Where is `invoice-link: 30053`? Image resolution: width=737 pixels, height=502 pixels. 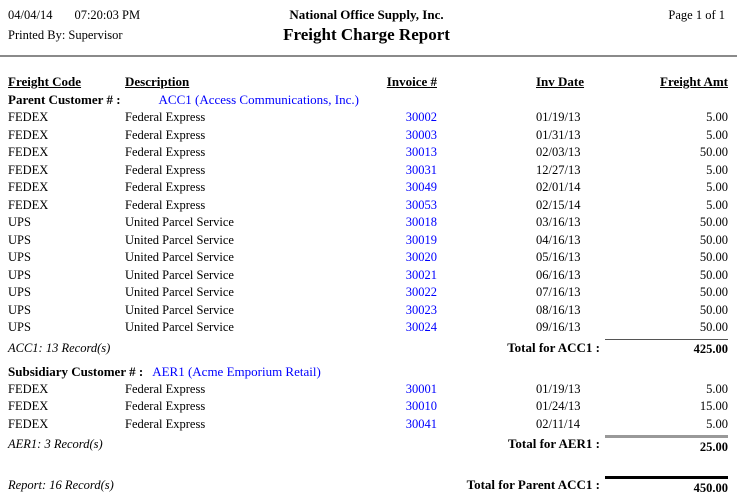
invoice-link: 30053 is located at coordinates (421, 204).